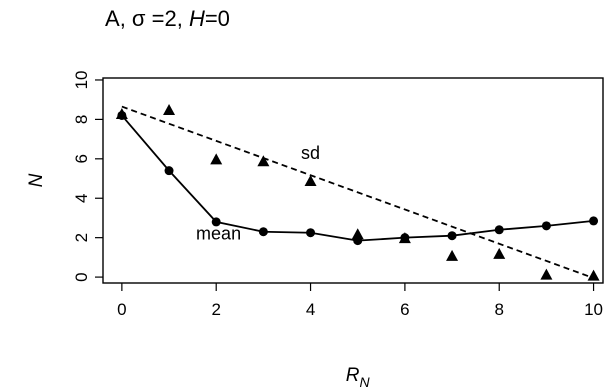 This screenshot has height=392, width=605. What do you see at coordinates (365, 382) in the screenshot?
I see `x-axis-label-subscript: N` at bounding box center [365, 382].